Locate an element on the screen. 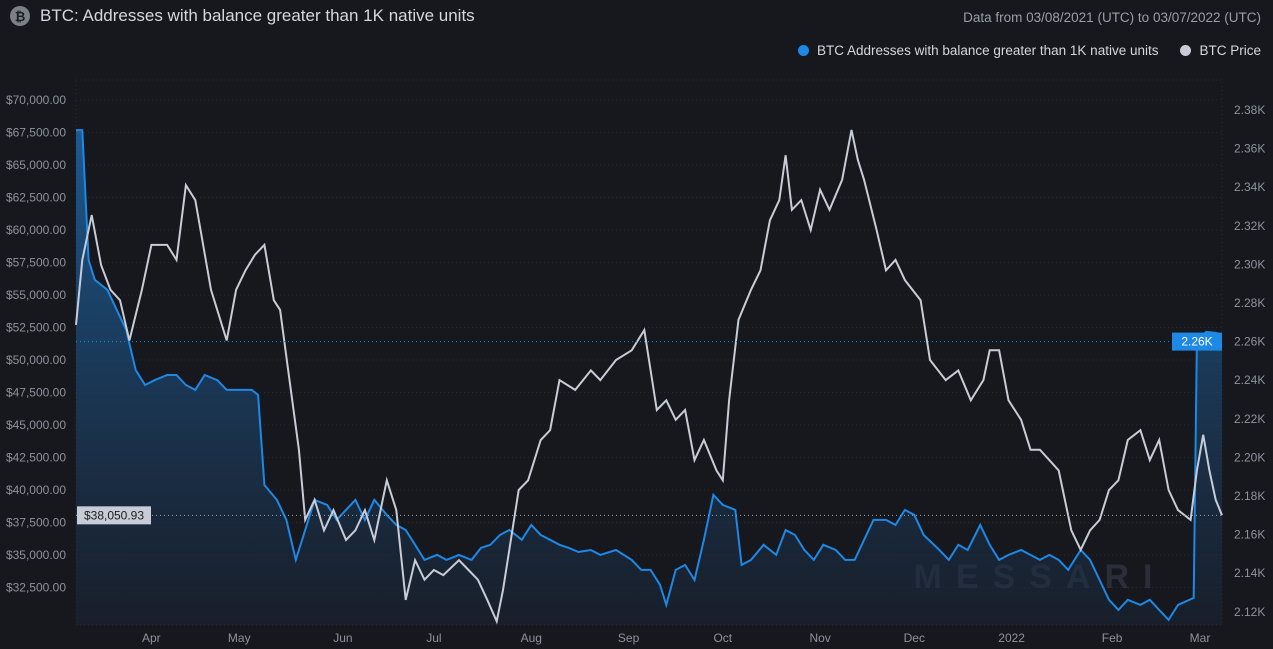  addresses-current-label: 2.26K is located at coordinates (1196, 342).